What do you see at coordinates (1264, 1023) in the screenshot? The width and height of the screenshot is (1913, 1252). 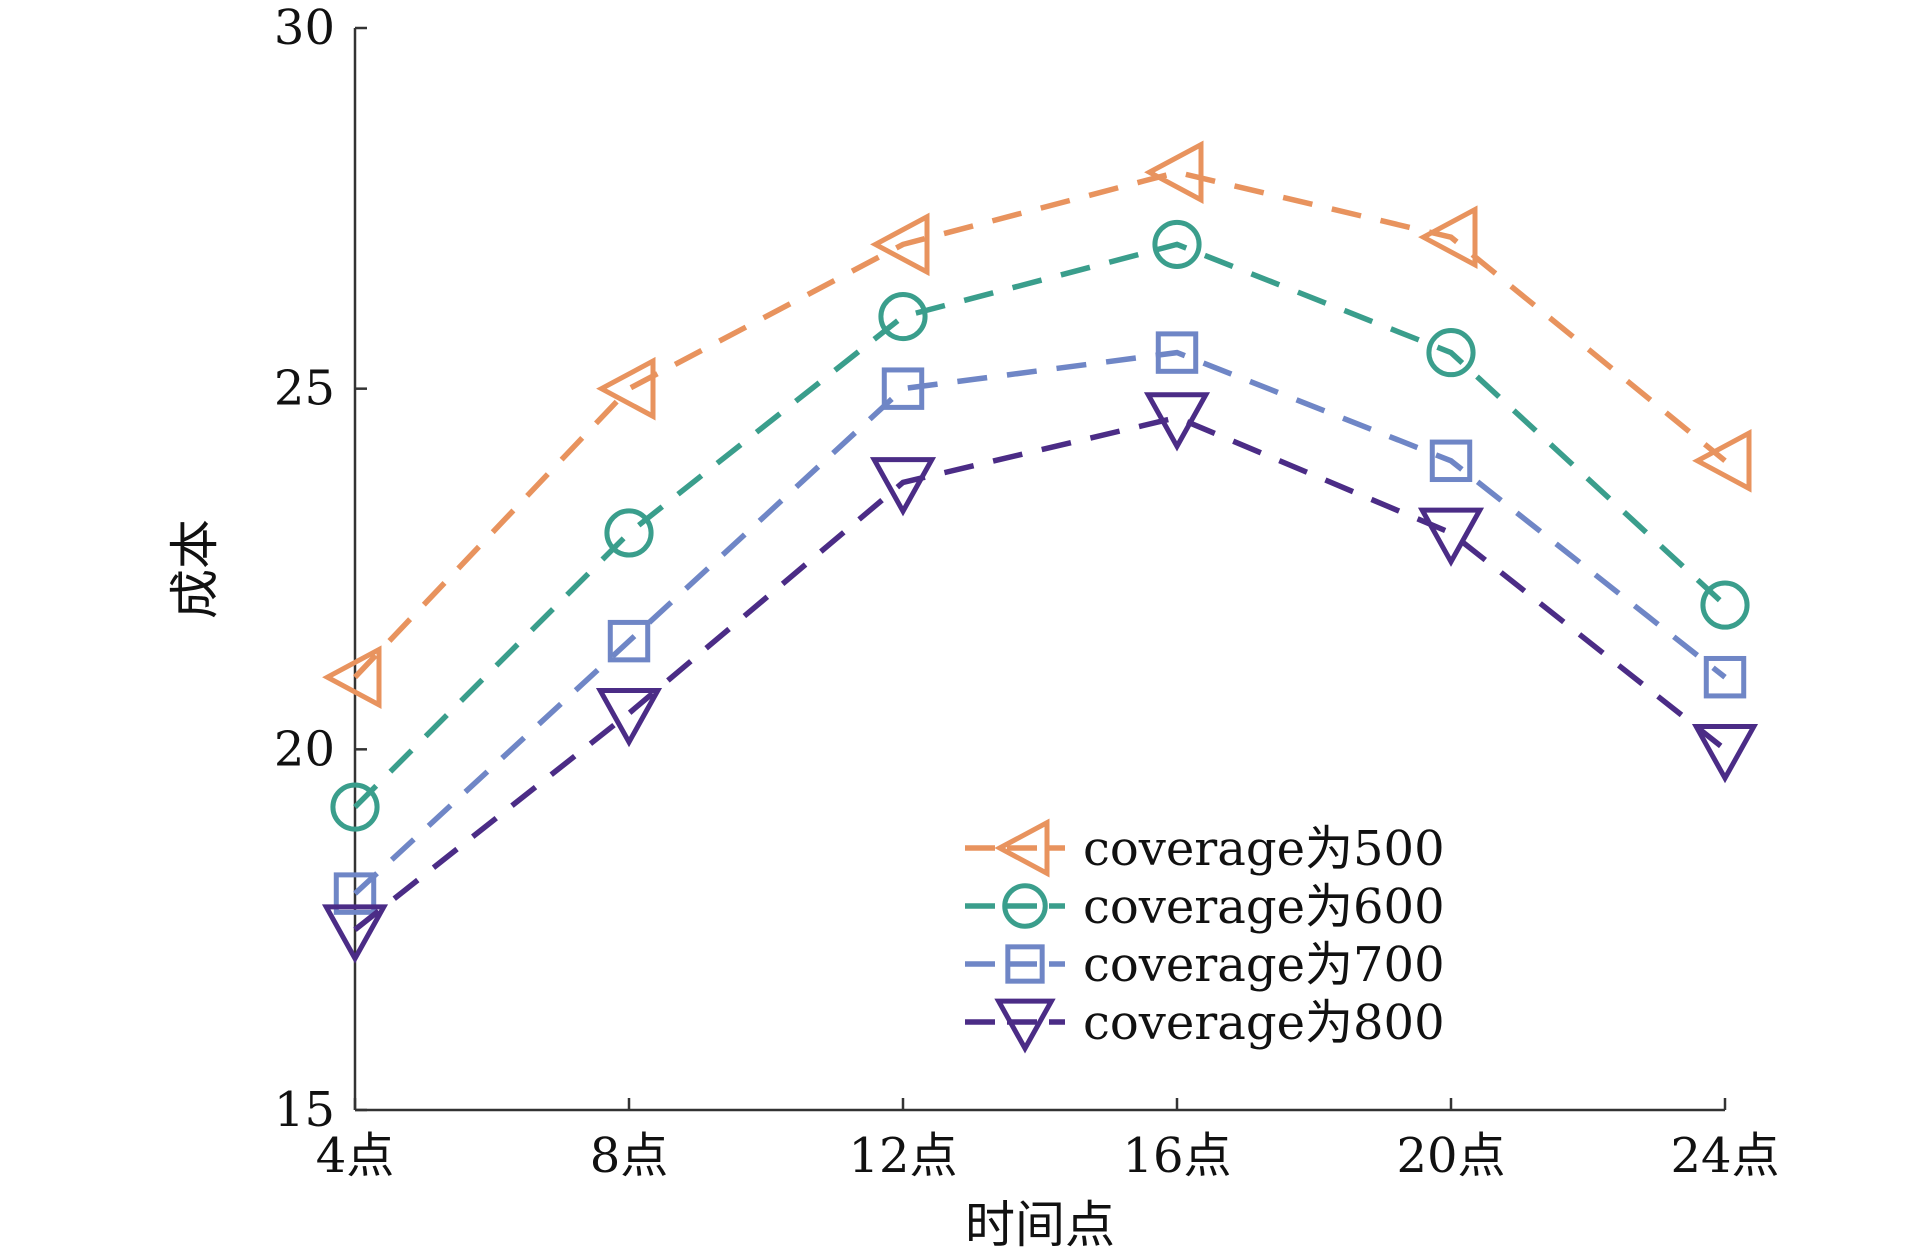 I see `legend-label: coverage为800` at bounding box center [1264, 1023].